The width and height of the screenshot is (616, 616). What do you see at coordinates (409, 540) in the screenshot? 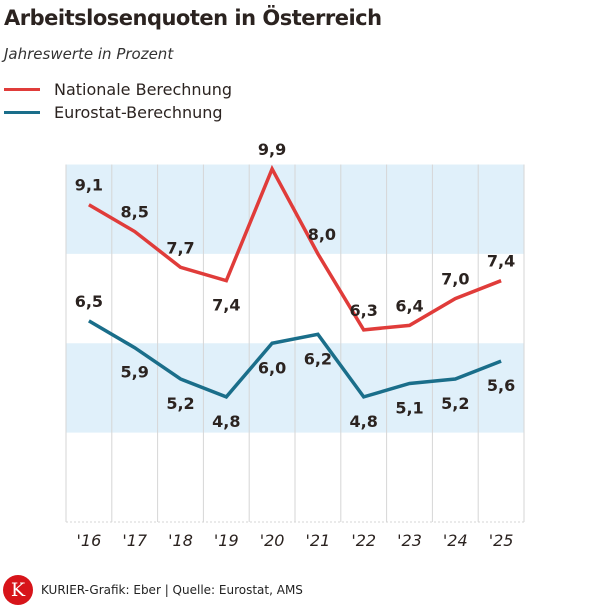
I see `x-tick-label: '23` at bounding box center [409, 540].